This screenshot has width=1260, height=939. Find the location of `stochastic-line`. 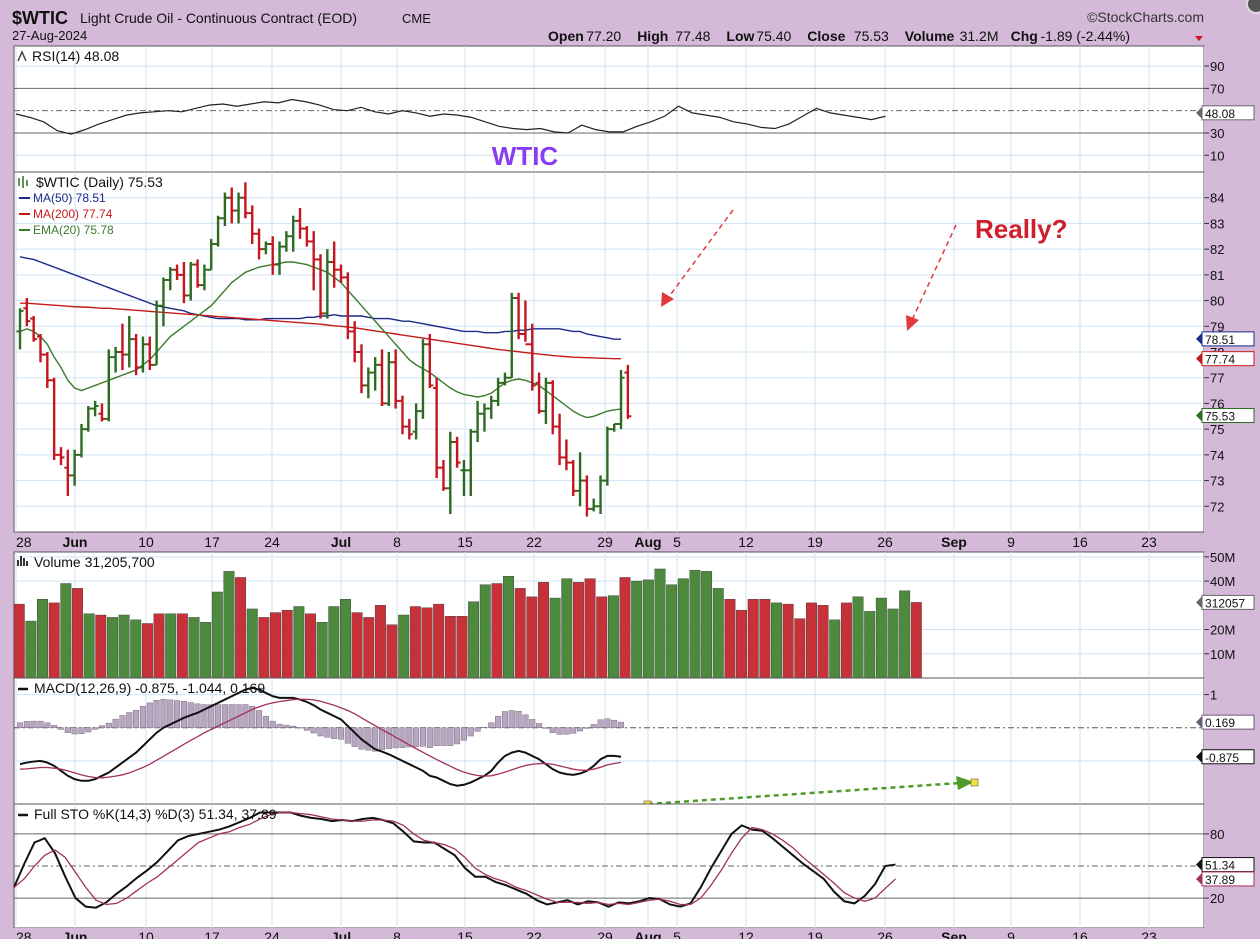

stochastic-line is located at coordinates (454, 860).